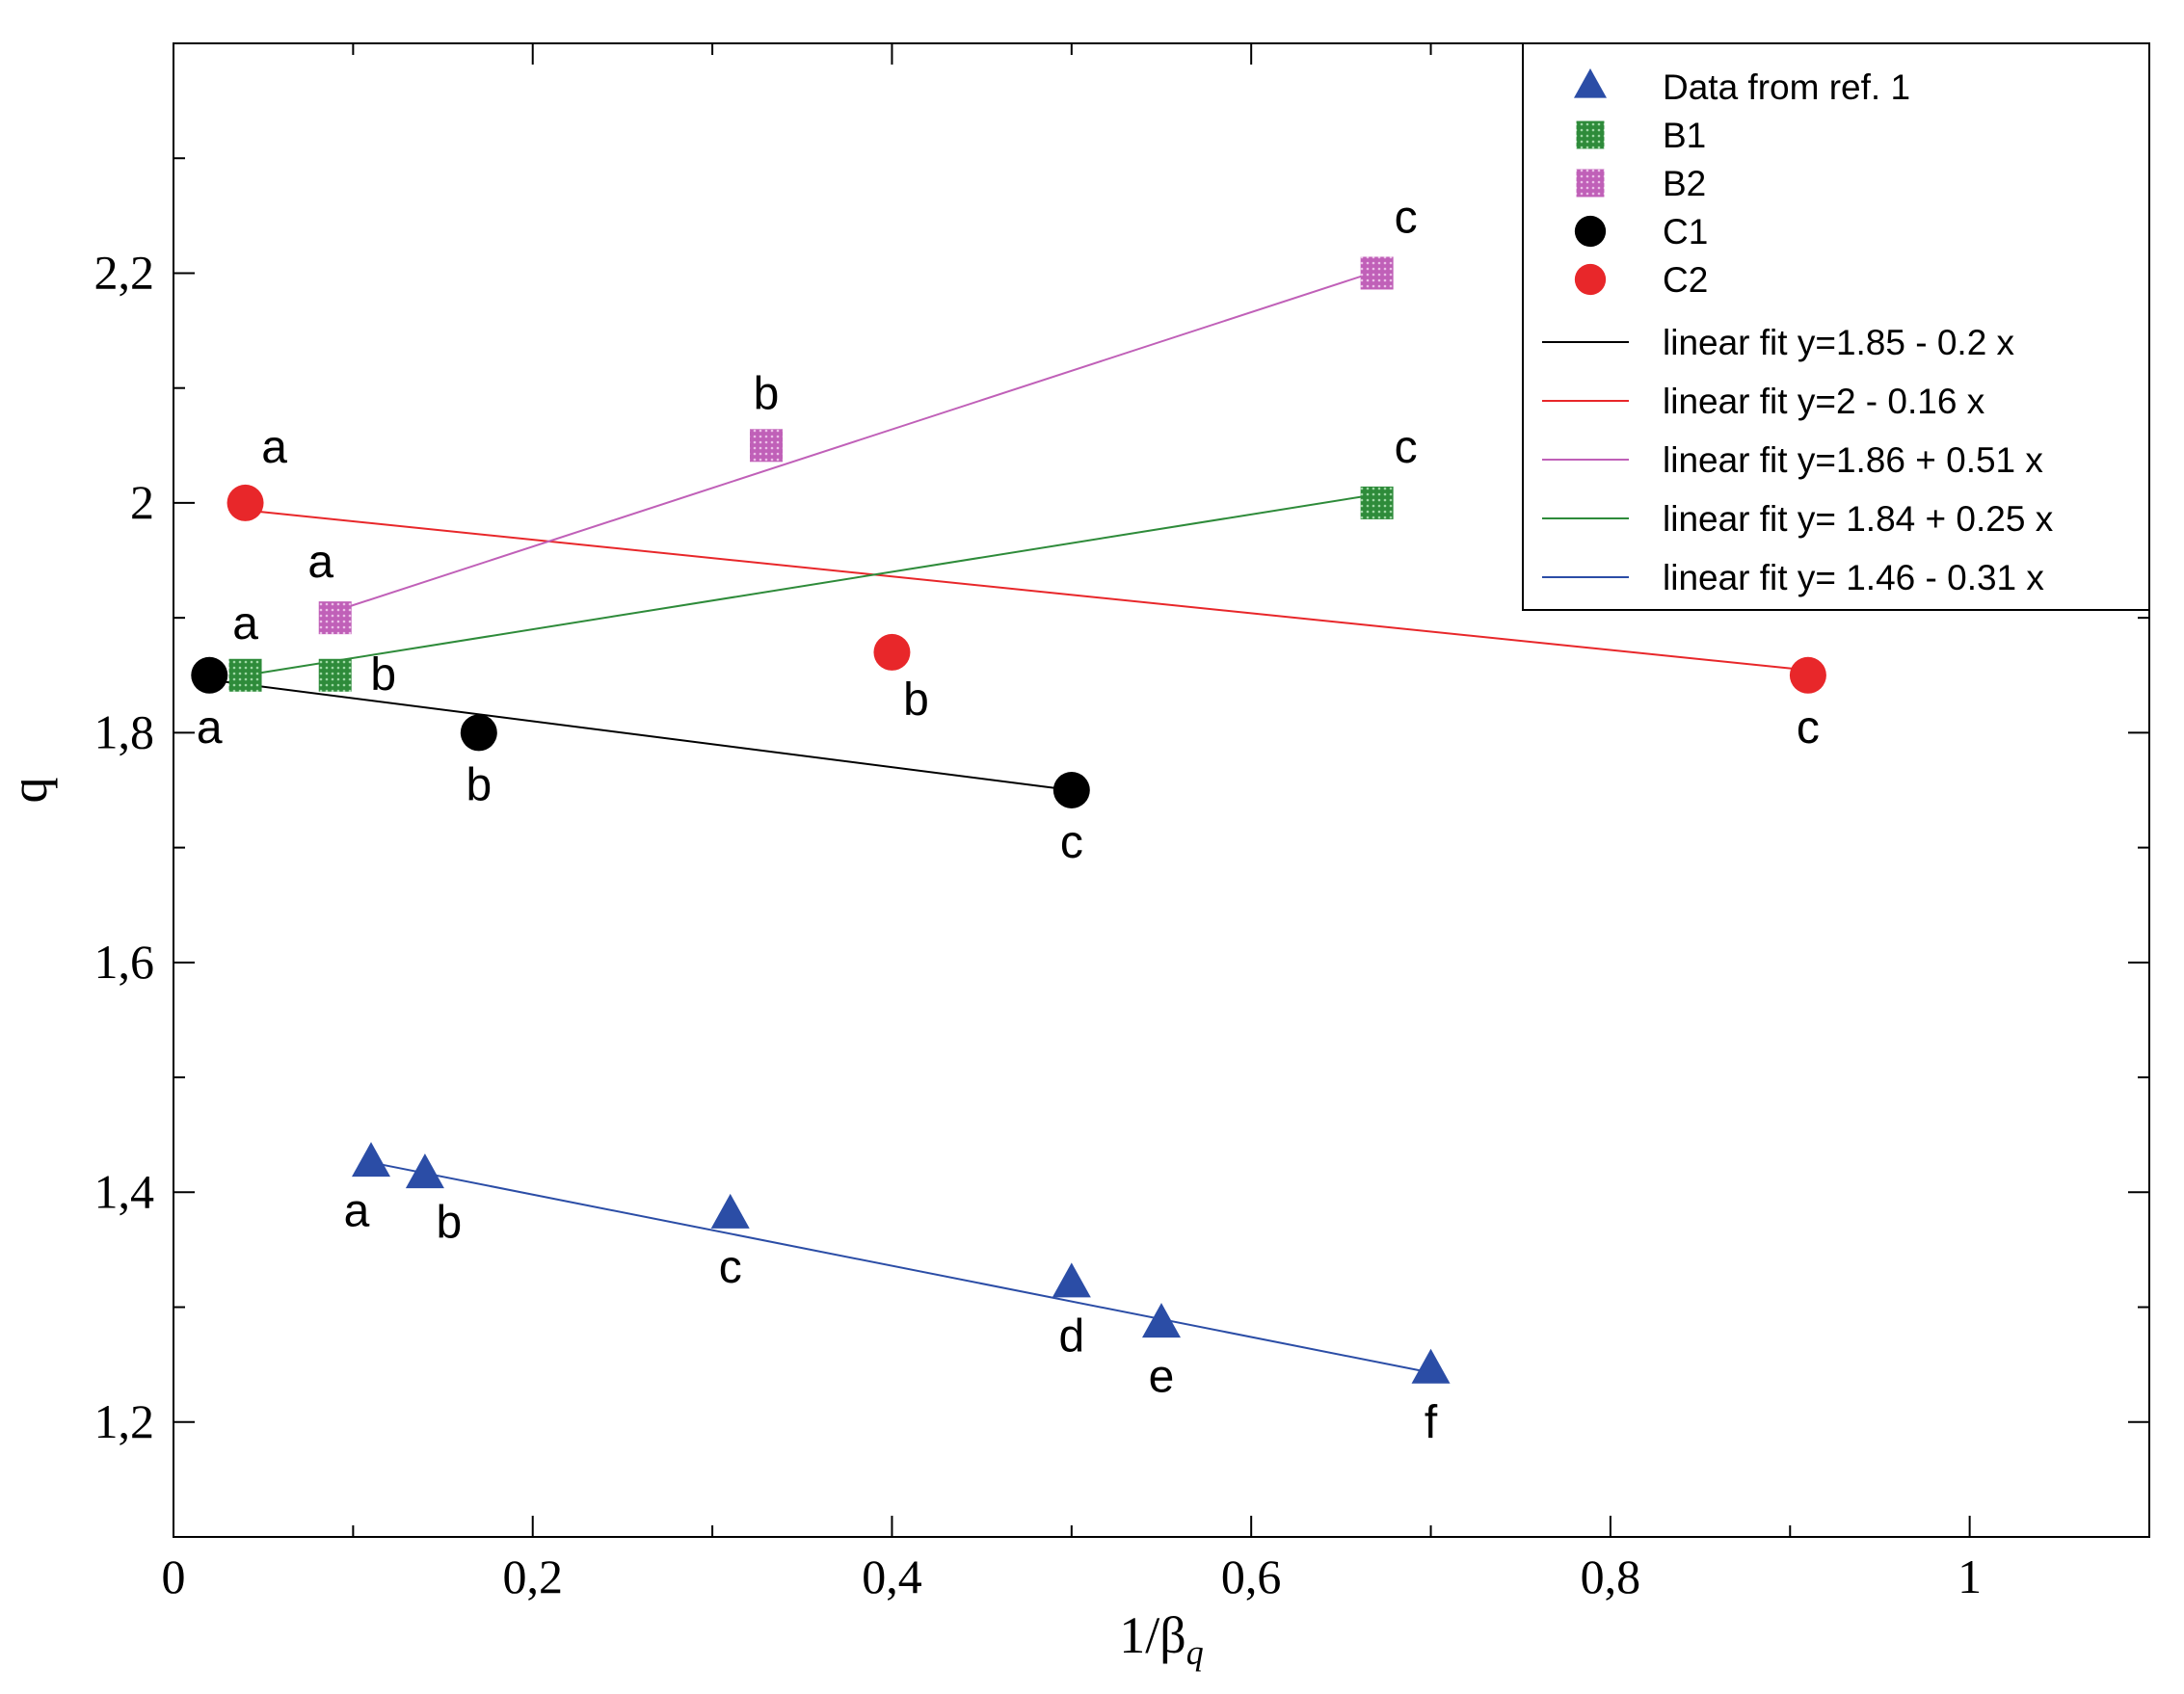 The height and width of the screenshot is (1694, 2184). What do you see at coordinates (1611, 1576) in the screenshot?
I see `x-tick-label: 0,8` at bounding box center [1611, 1576].